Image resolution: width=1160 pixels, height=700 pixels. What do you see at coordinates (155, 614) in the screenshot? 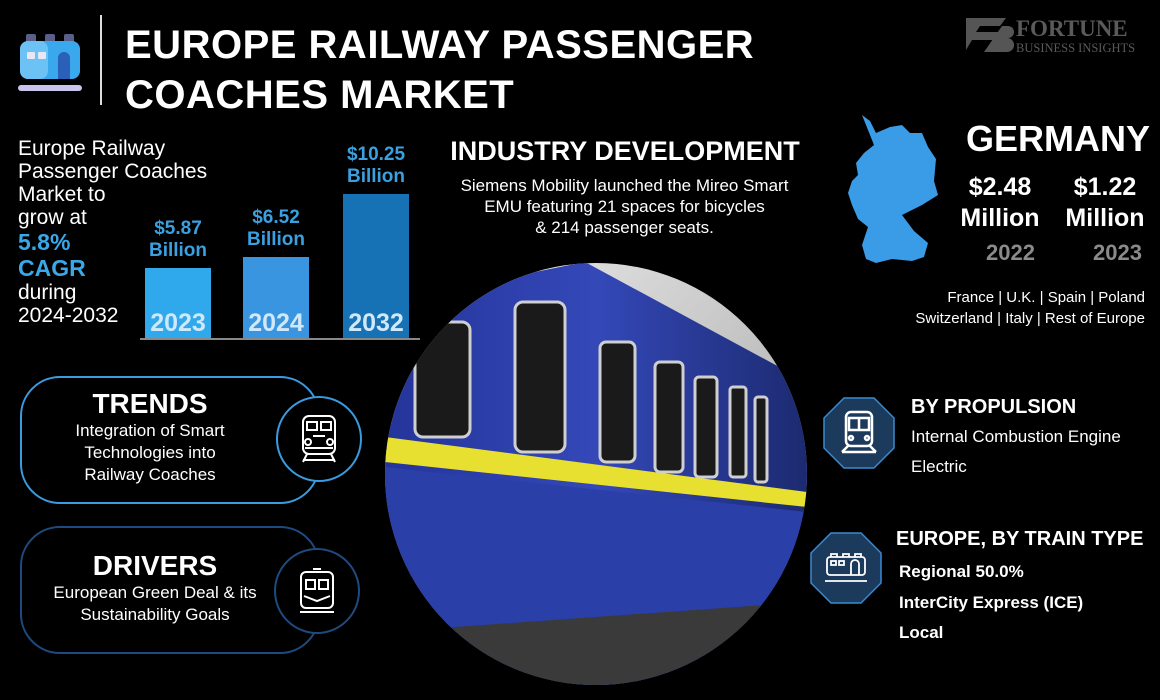
I see `drivers-line: Sustainability Goals` at bounding box center [155, 614].